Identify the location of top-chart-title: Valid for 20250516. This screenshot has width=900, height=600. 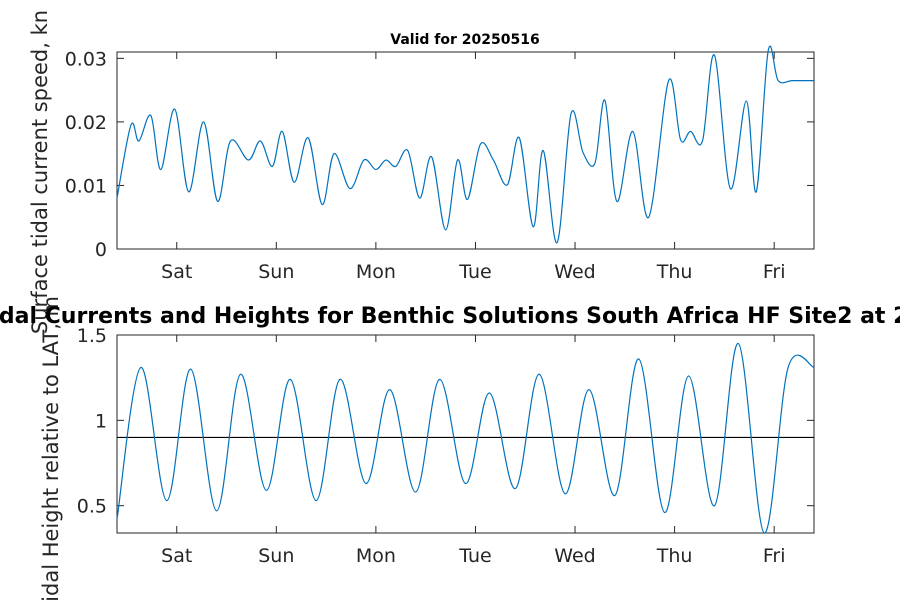
(464, 40).